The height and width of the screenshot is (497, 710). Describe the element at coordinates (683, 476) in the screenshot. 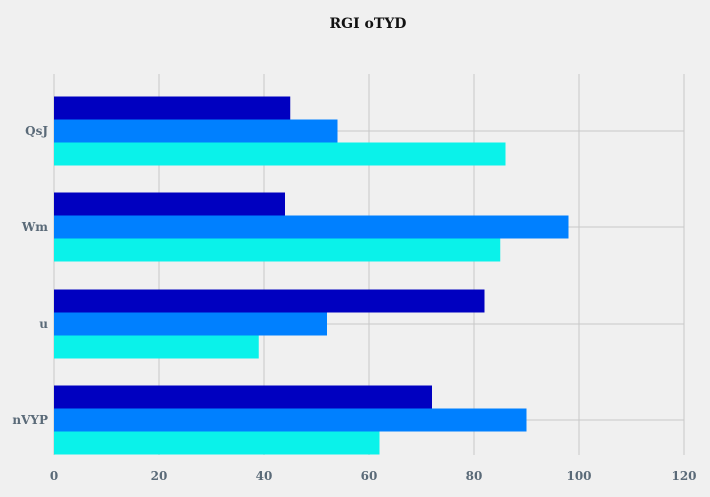

I see `x-tick-label: 120` at that location.